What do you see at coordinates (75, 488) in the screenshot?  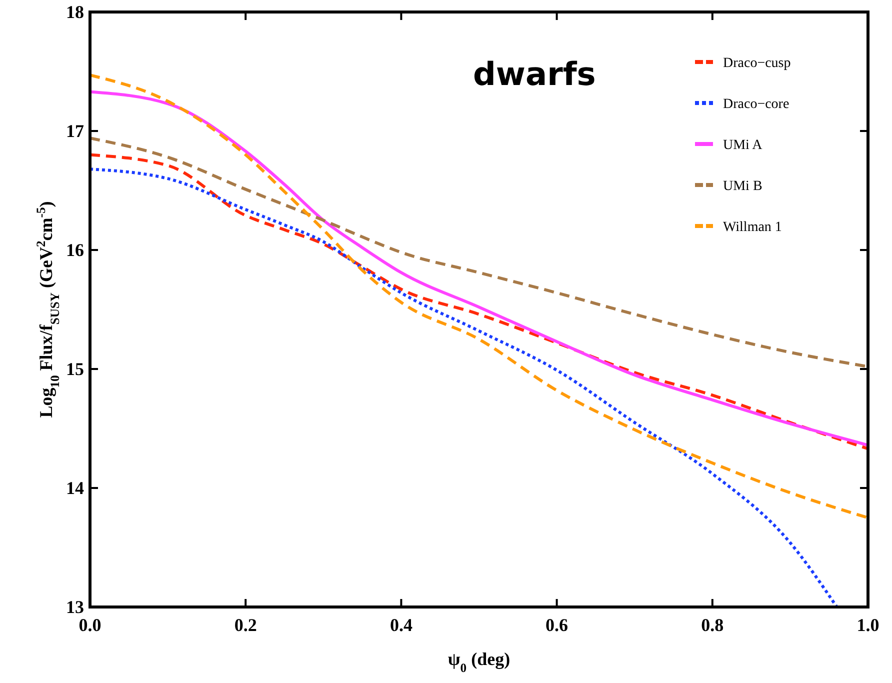 I see `y-tick-label: 14` at bounding box center [75, 488].